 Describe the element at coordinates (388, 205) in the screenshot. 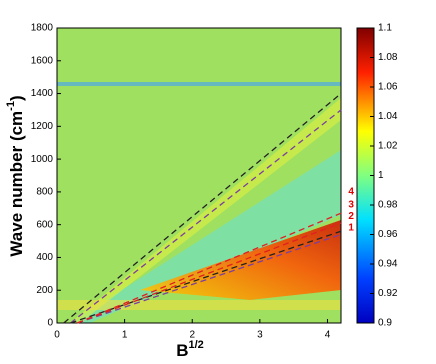

I see `colorbar-tick-label: 0.98` at that location.